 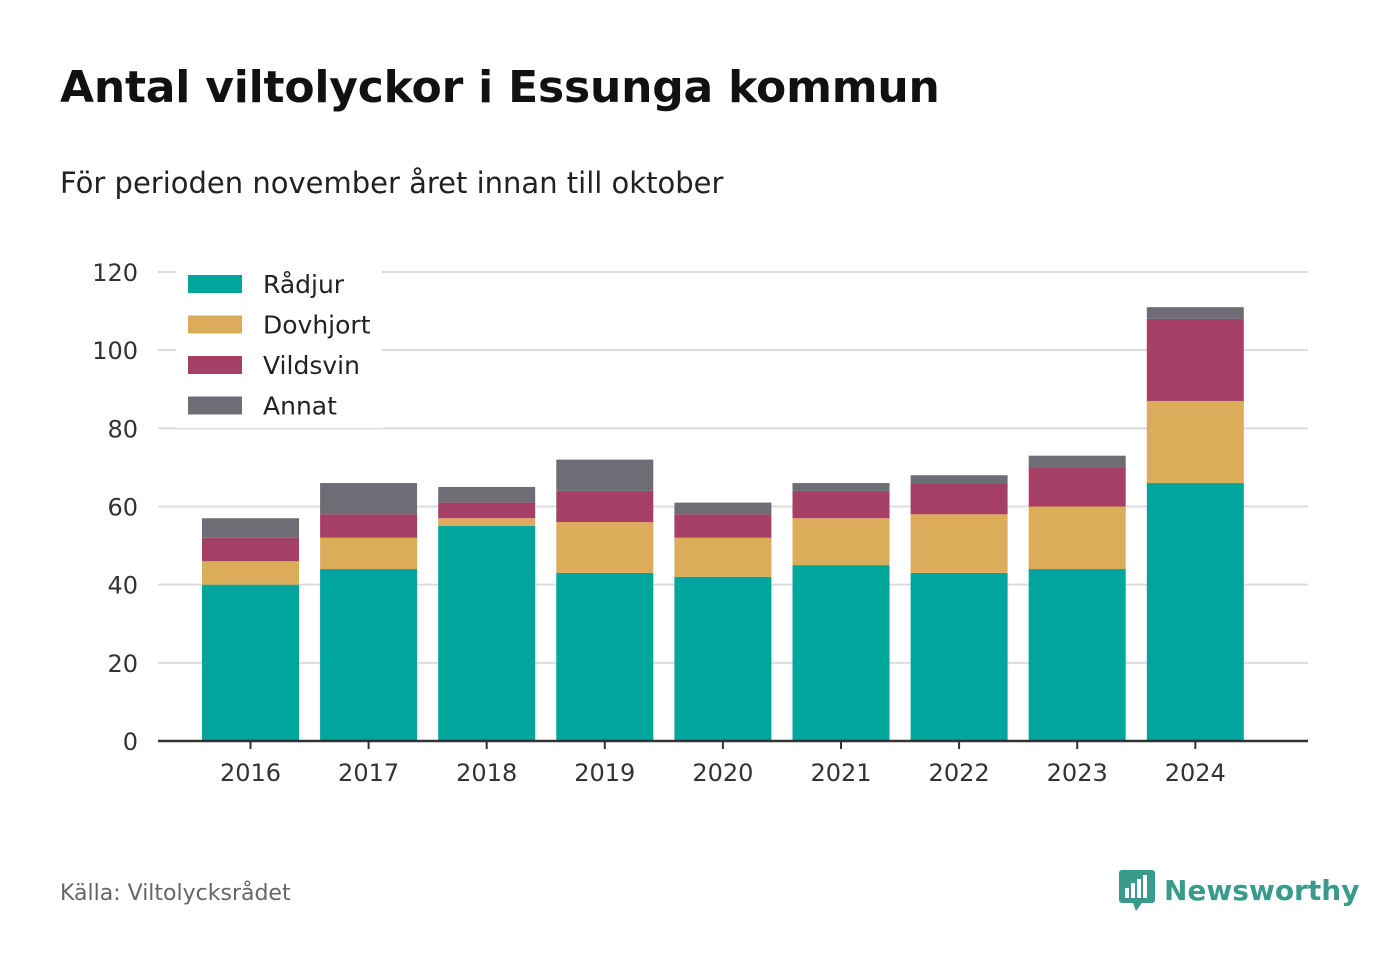 I want to click on bar-vildsvin-2023, so click(x=1077, y=487).